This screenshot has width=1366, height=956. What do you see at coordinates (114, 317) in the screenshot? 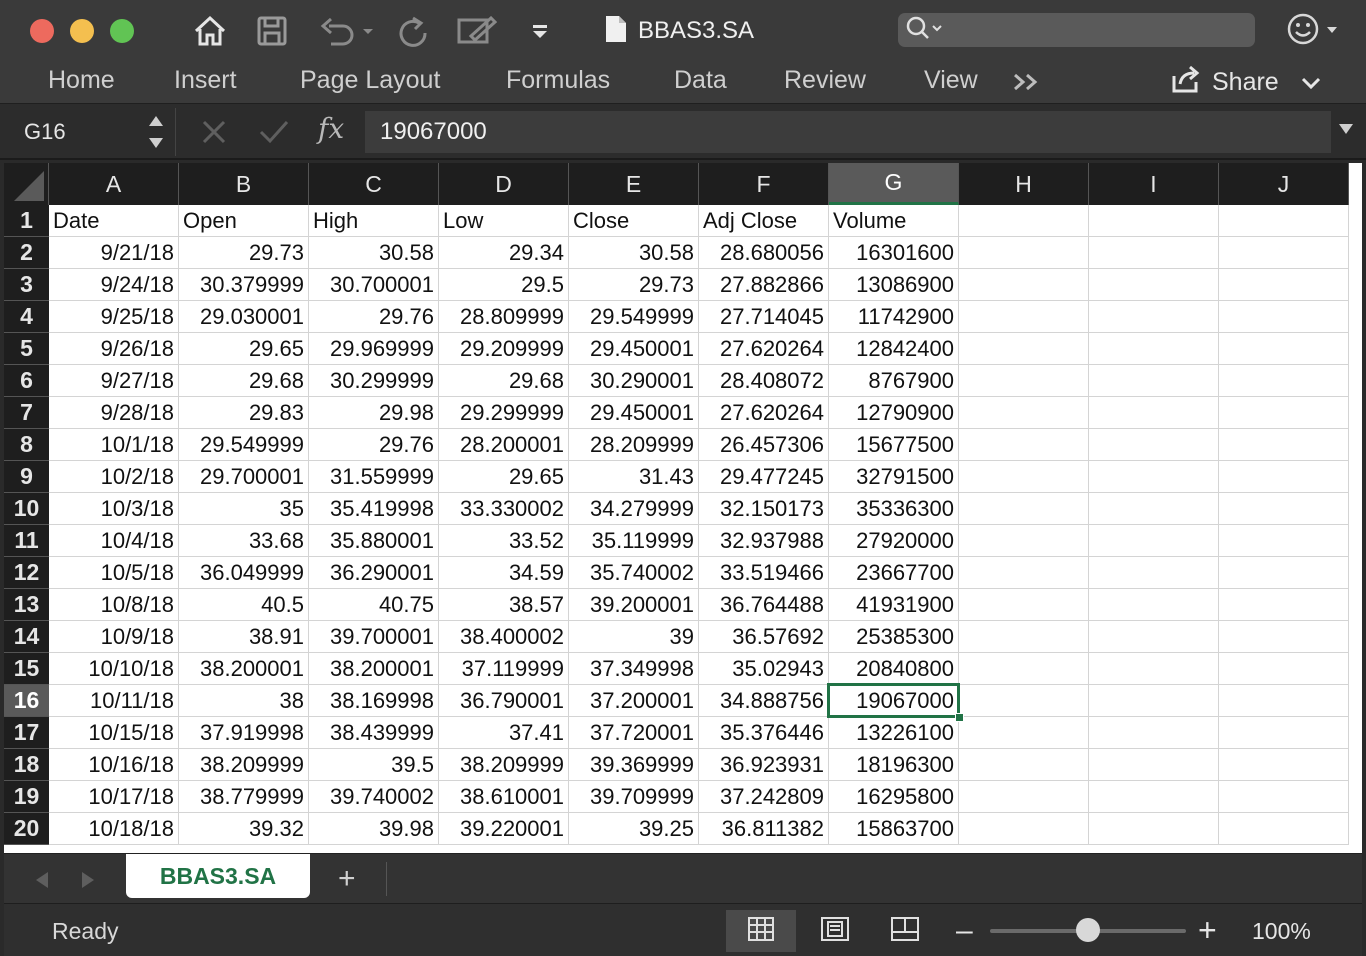
I see `cell-a4: 9/25/18` at bounding box center [114, 317].